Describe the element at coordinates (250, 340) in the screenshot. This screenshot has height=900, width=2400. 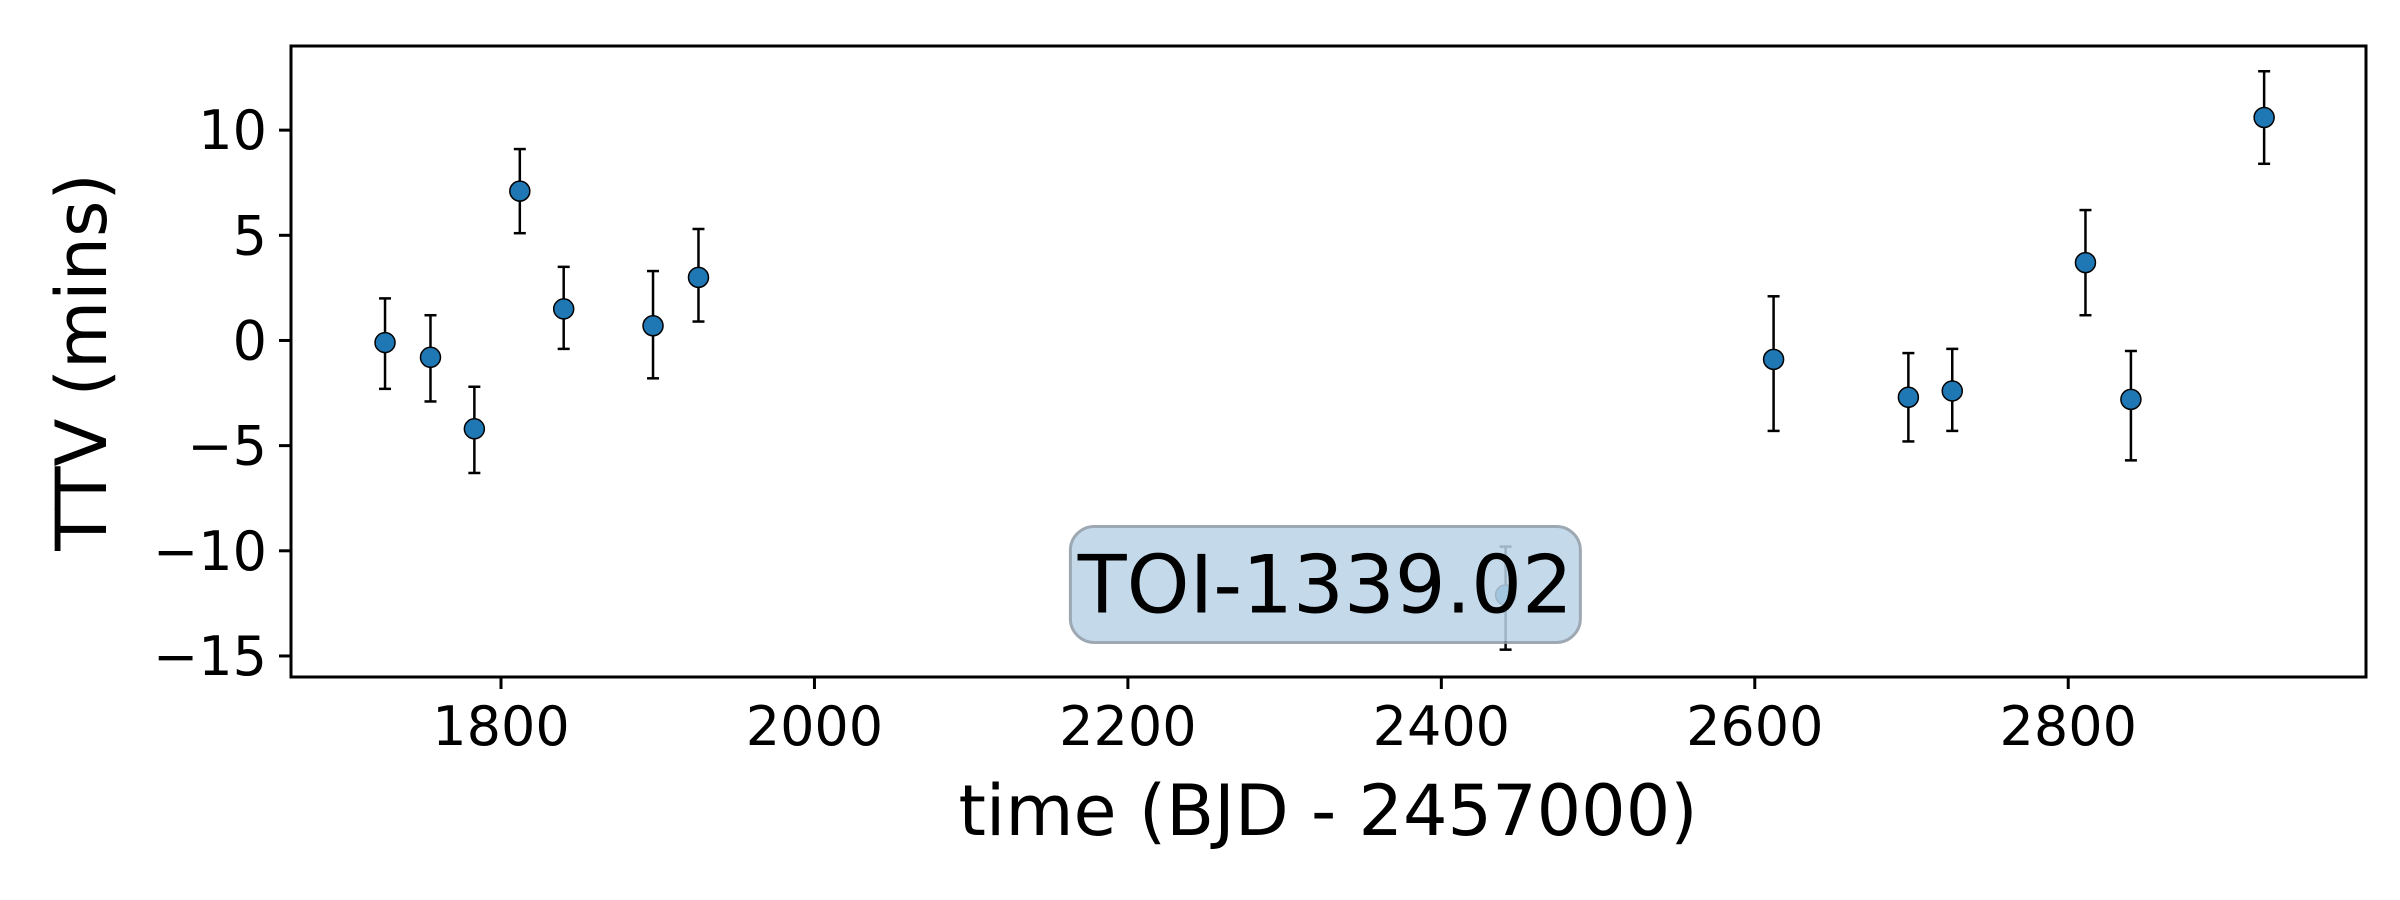
I see `y-tick-label: 0` at that location.